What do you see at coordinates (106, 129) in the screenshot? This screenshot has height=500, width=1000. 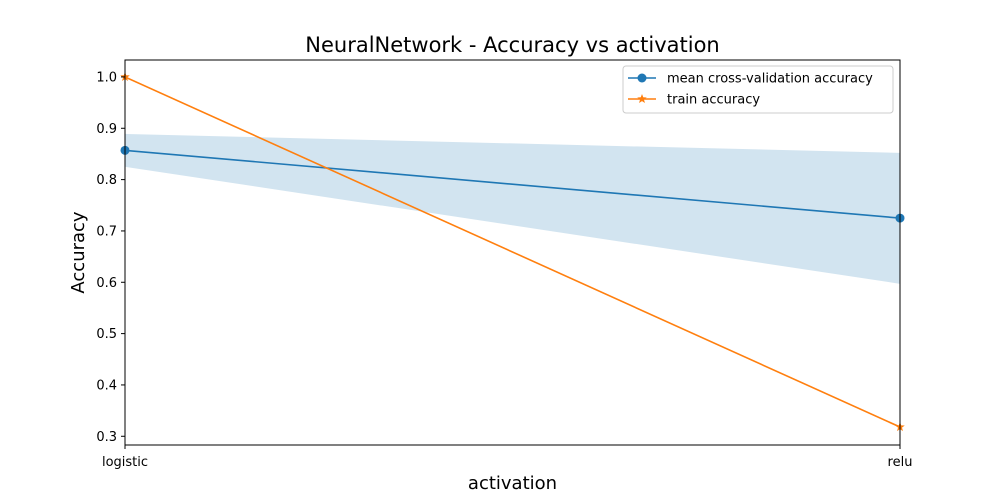 I see `y-tick-label-6: 0.9` at bounding box center [106, 129].